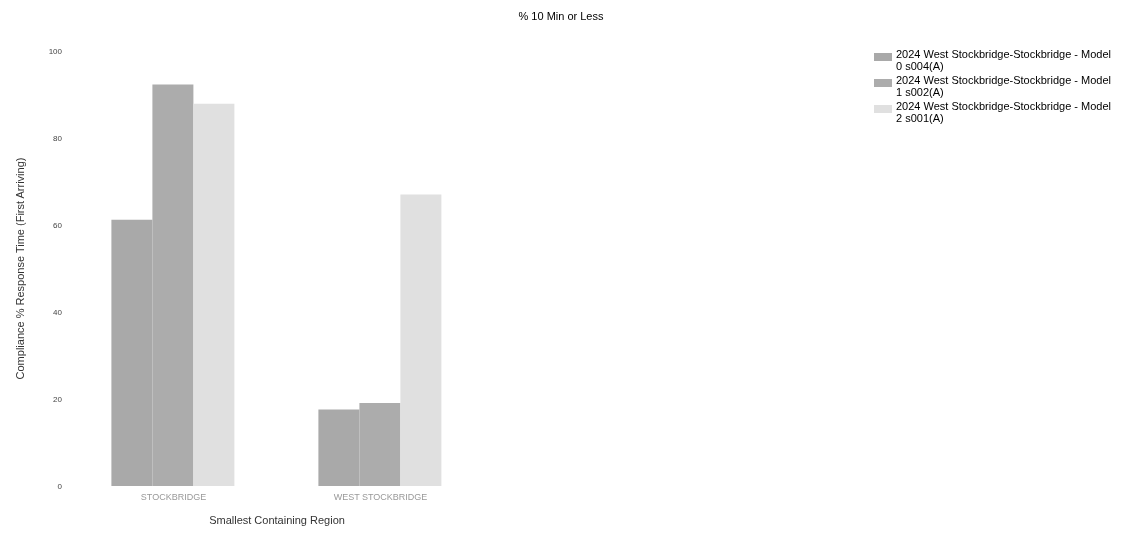  I want to click on y-axis-title: Compliance % Response Time (First Arriving), so click(19, 268).